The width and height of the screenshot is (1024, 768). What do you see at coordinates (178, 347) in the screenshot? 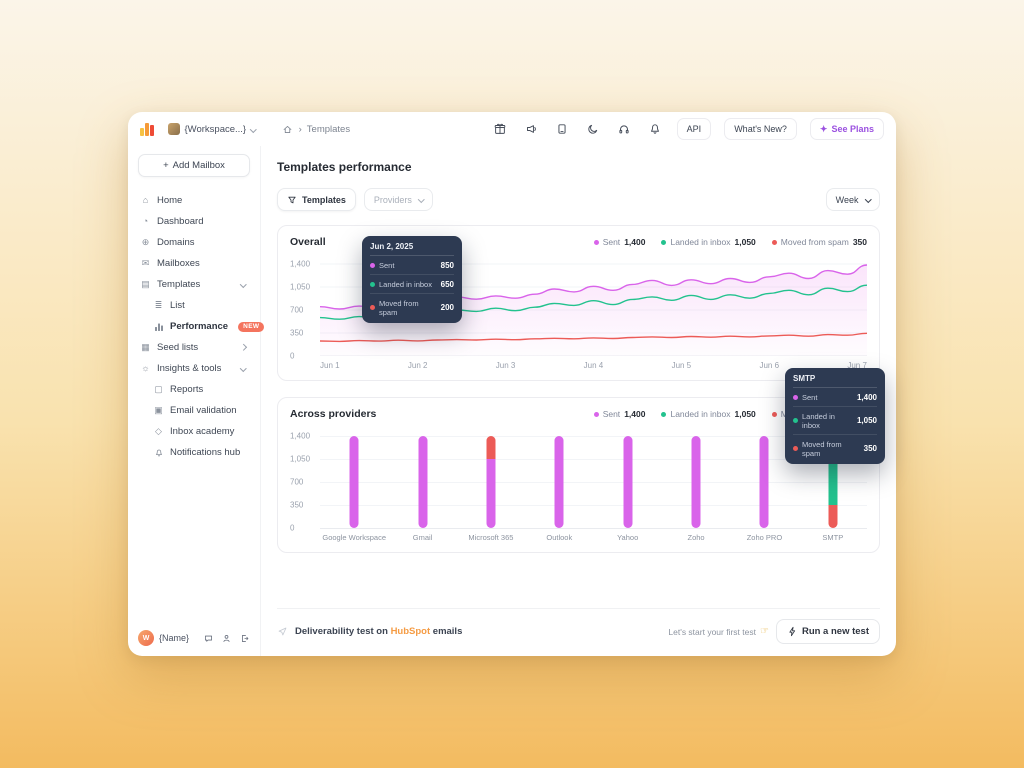
I see `sidebar-item-label: Seed lists` at bounding box center [178, 347].